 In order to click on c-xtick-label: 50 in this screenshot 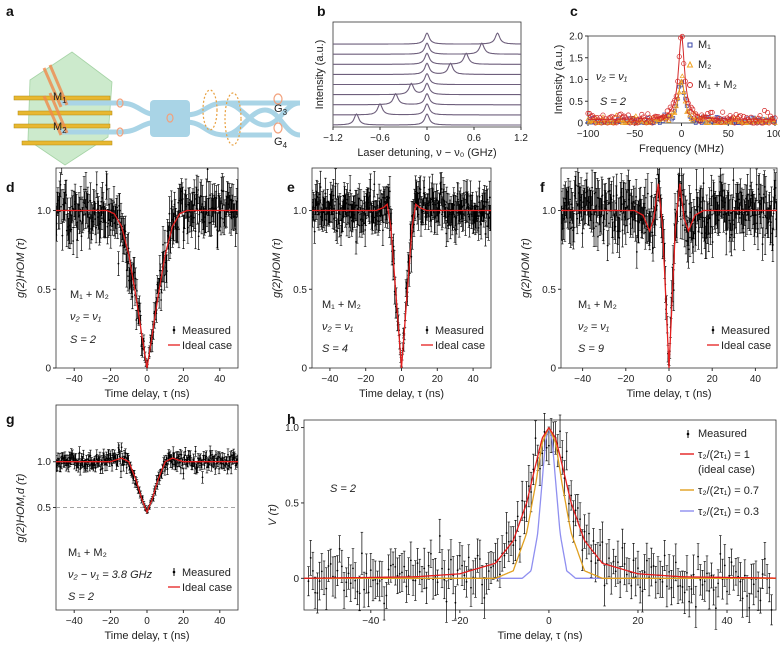, I will do `click(729, 134)`.